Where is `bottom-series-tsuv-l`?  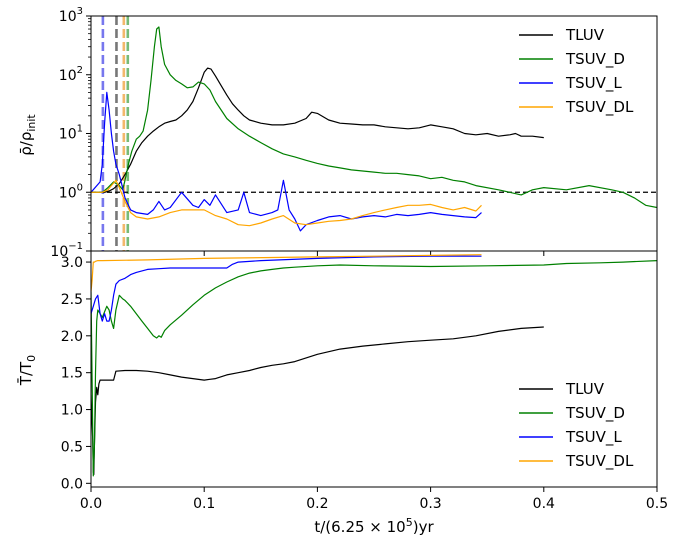
bottom-series-tsuv-l is located at coordinates (286, 288).